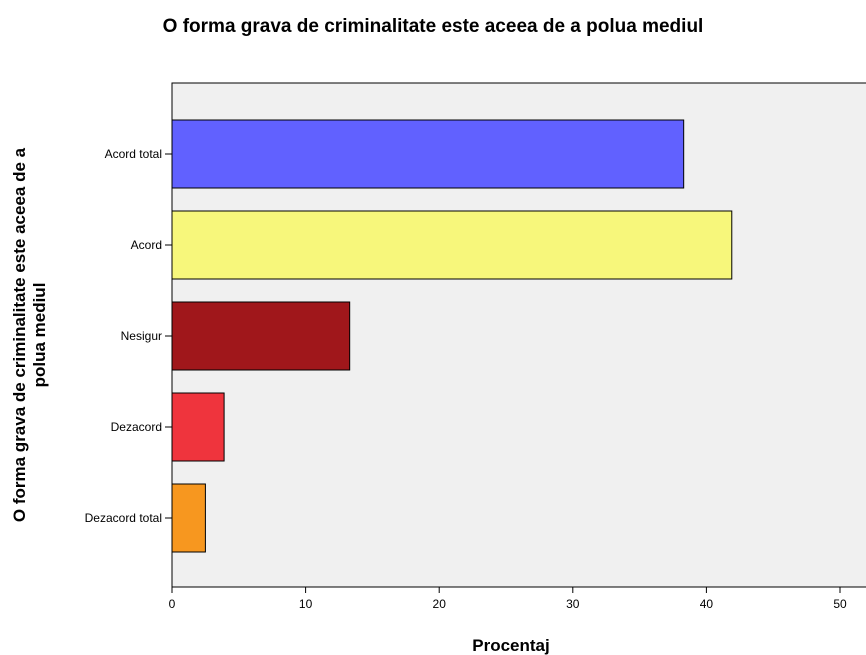 The image size is (866, 655). What do you see at coordinates (510, 645) in the screenshot?
I see `x-axis-title: Procentaj` at bounding box center [510, 645].